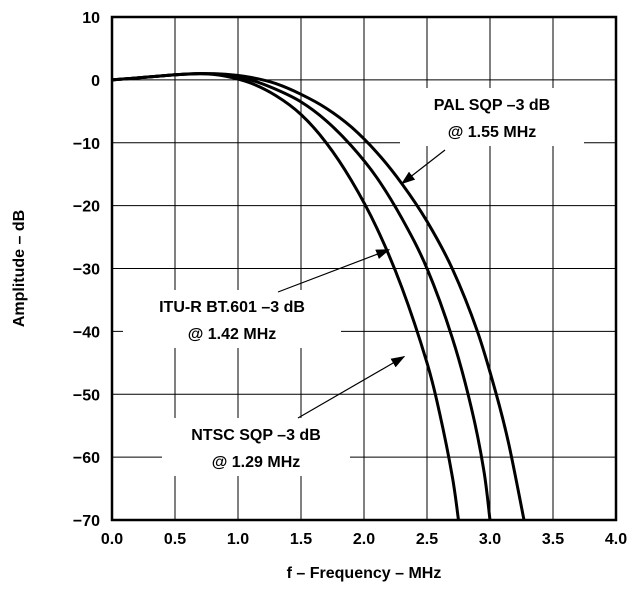 Image resolution: width=632 pixels, height=589 pixels. What do you see at coordinates (256, 462) in the screenshot?
I see `annotation-text: @ 1.29 MHz` at bounding box center [256, 462].